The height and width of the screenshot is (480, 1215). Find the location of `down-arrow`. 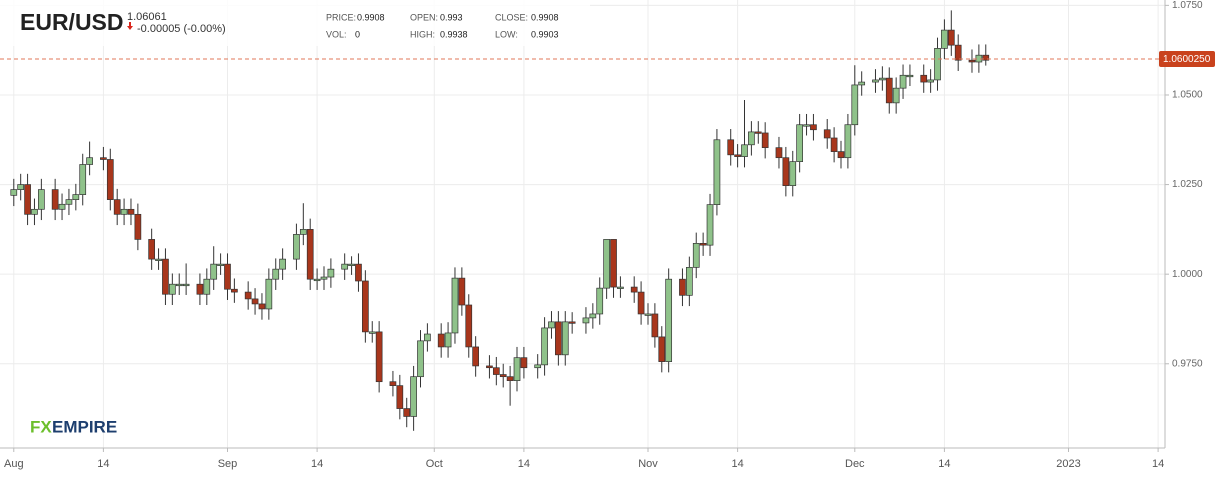

down-arrow is located at coordinates (130, 26).